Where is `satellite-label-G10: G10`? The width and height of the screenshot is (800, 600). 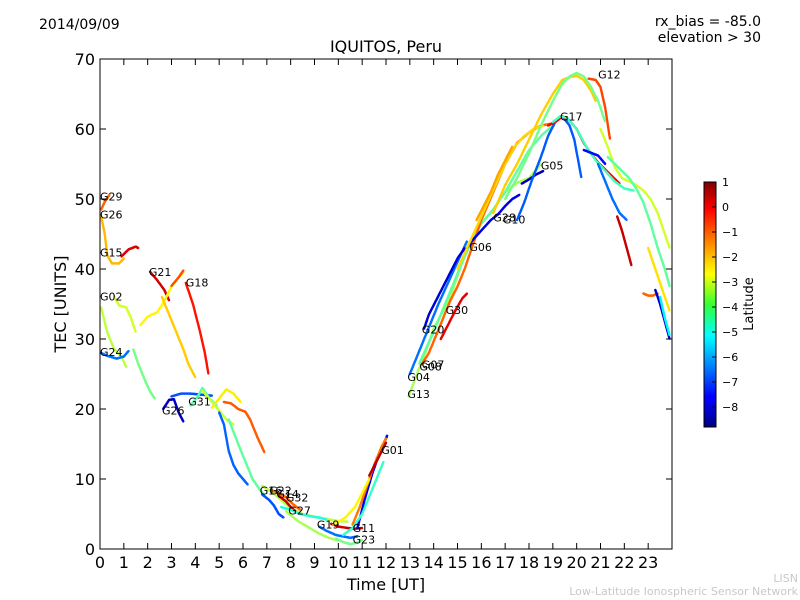 satellite-label-G10: G10 is located at coordinates (514, 220).